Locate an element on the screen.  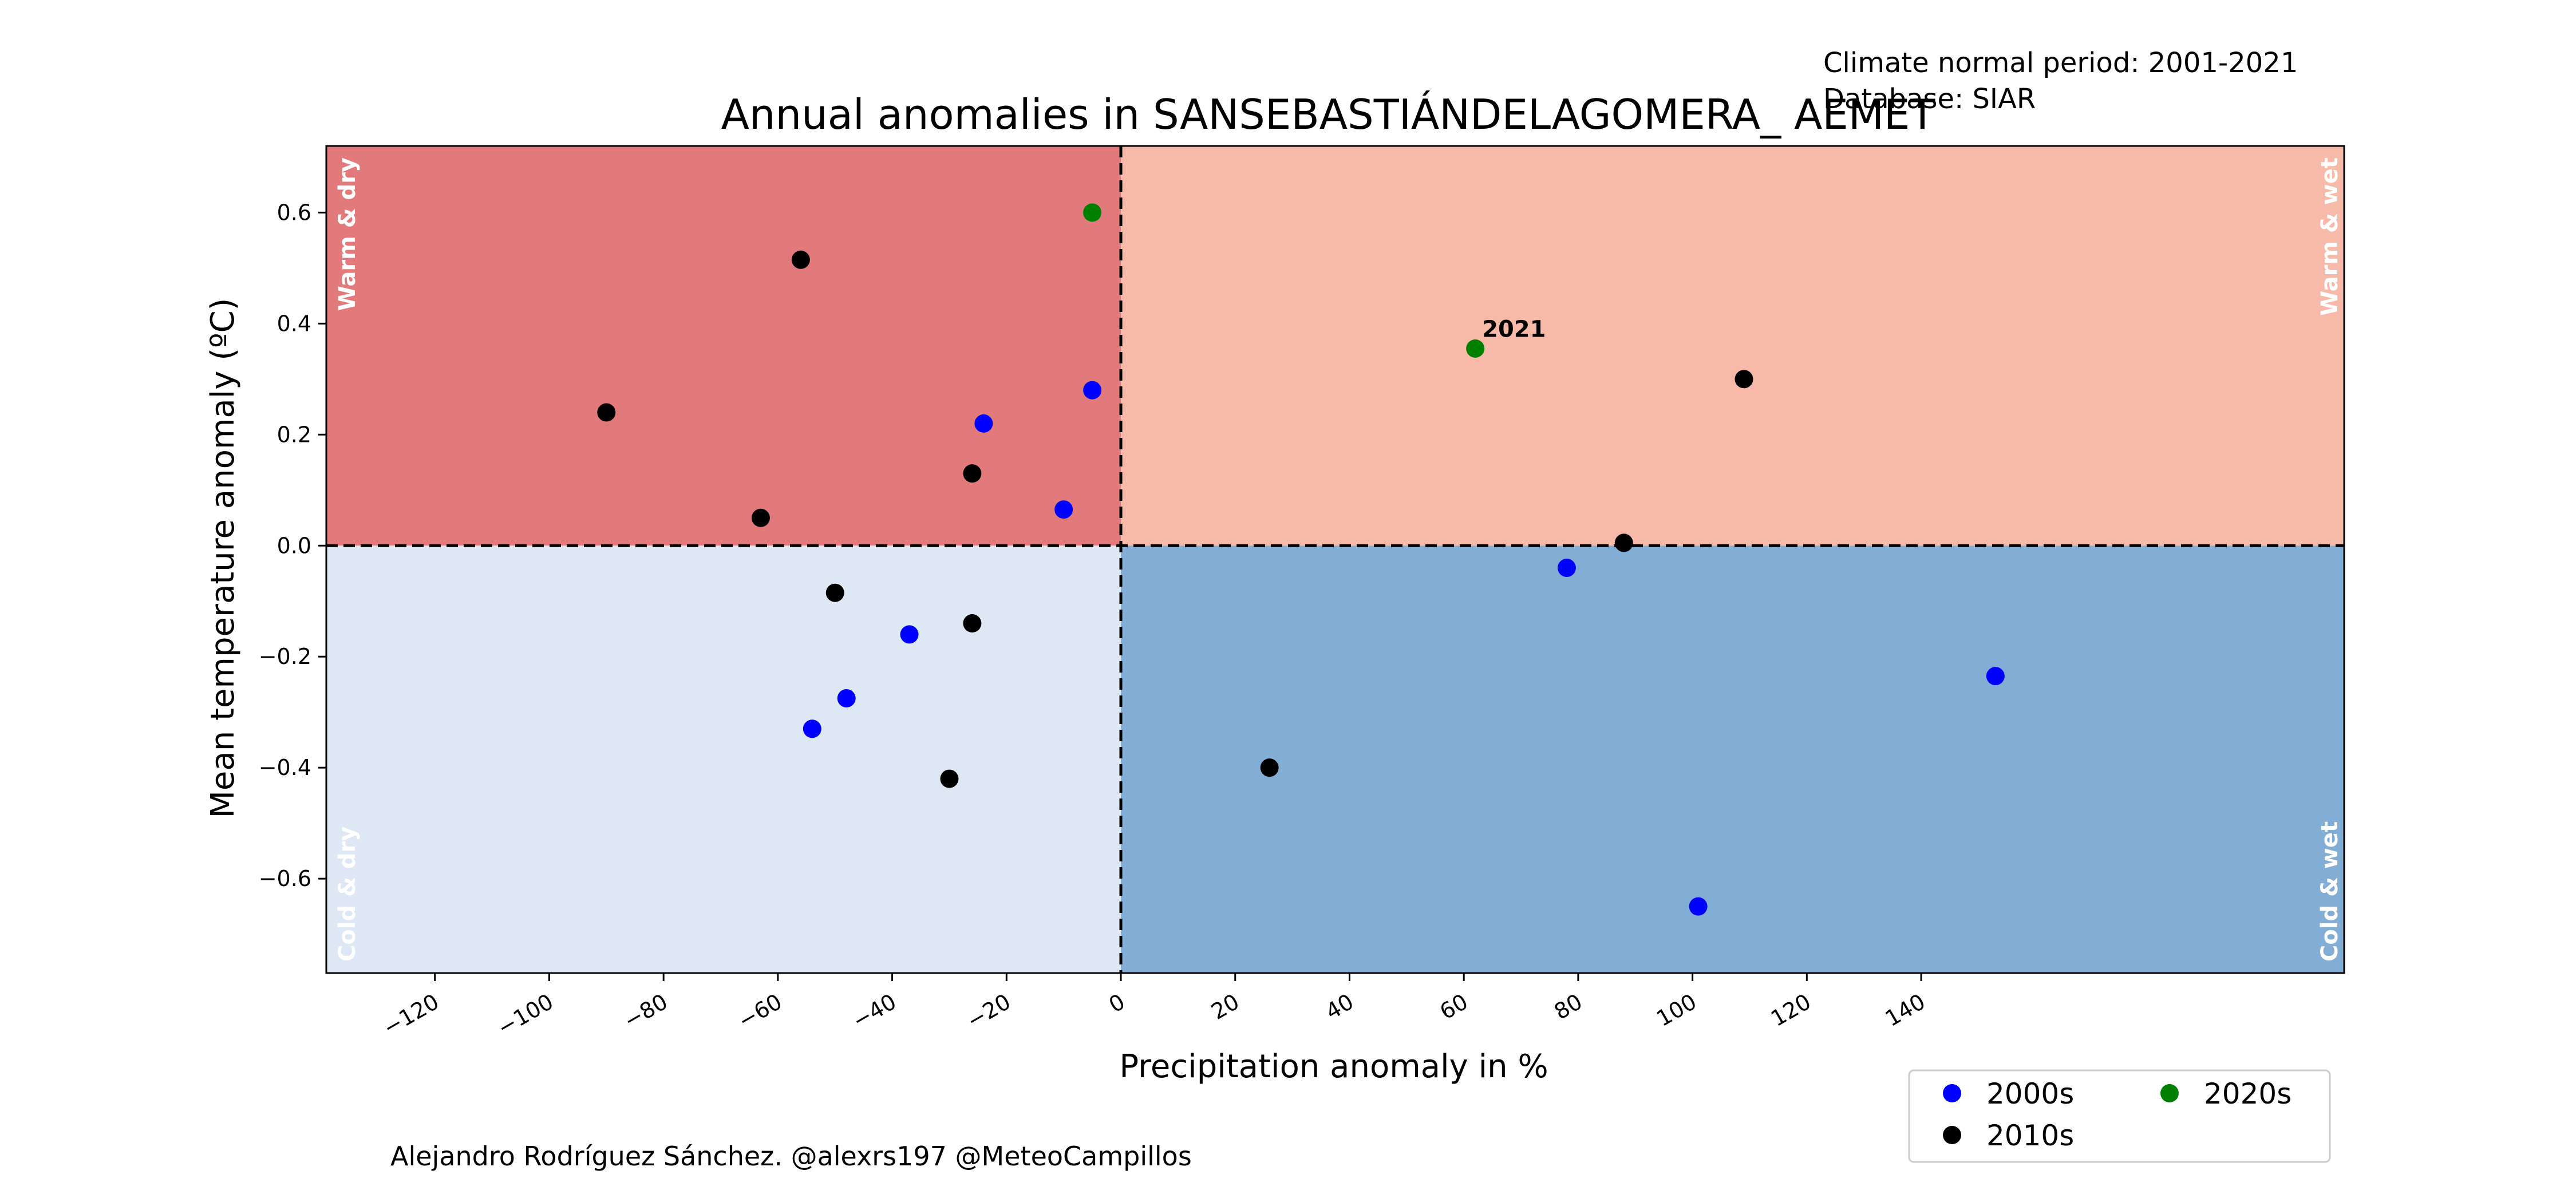
x-tick-label: 80 is located at coordinates (1568, 1007).